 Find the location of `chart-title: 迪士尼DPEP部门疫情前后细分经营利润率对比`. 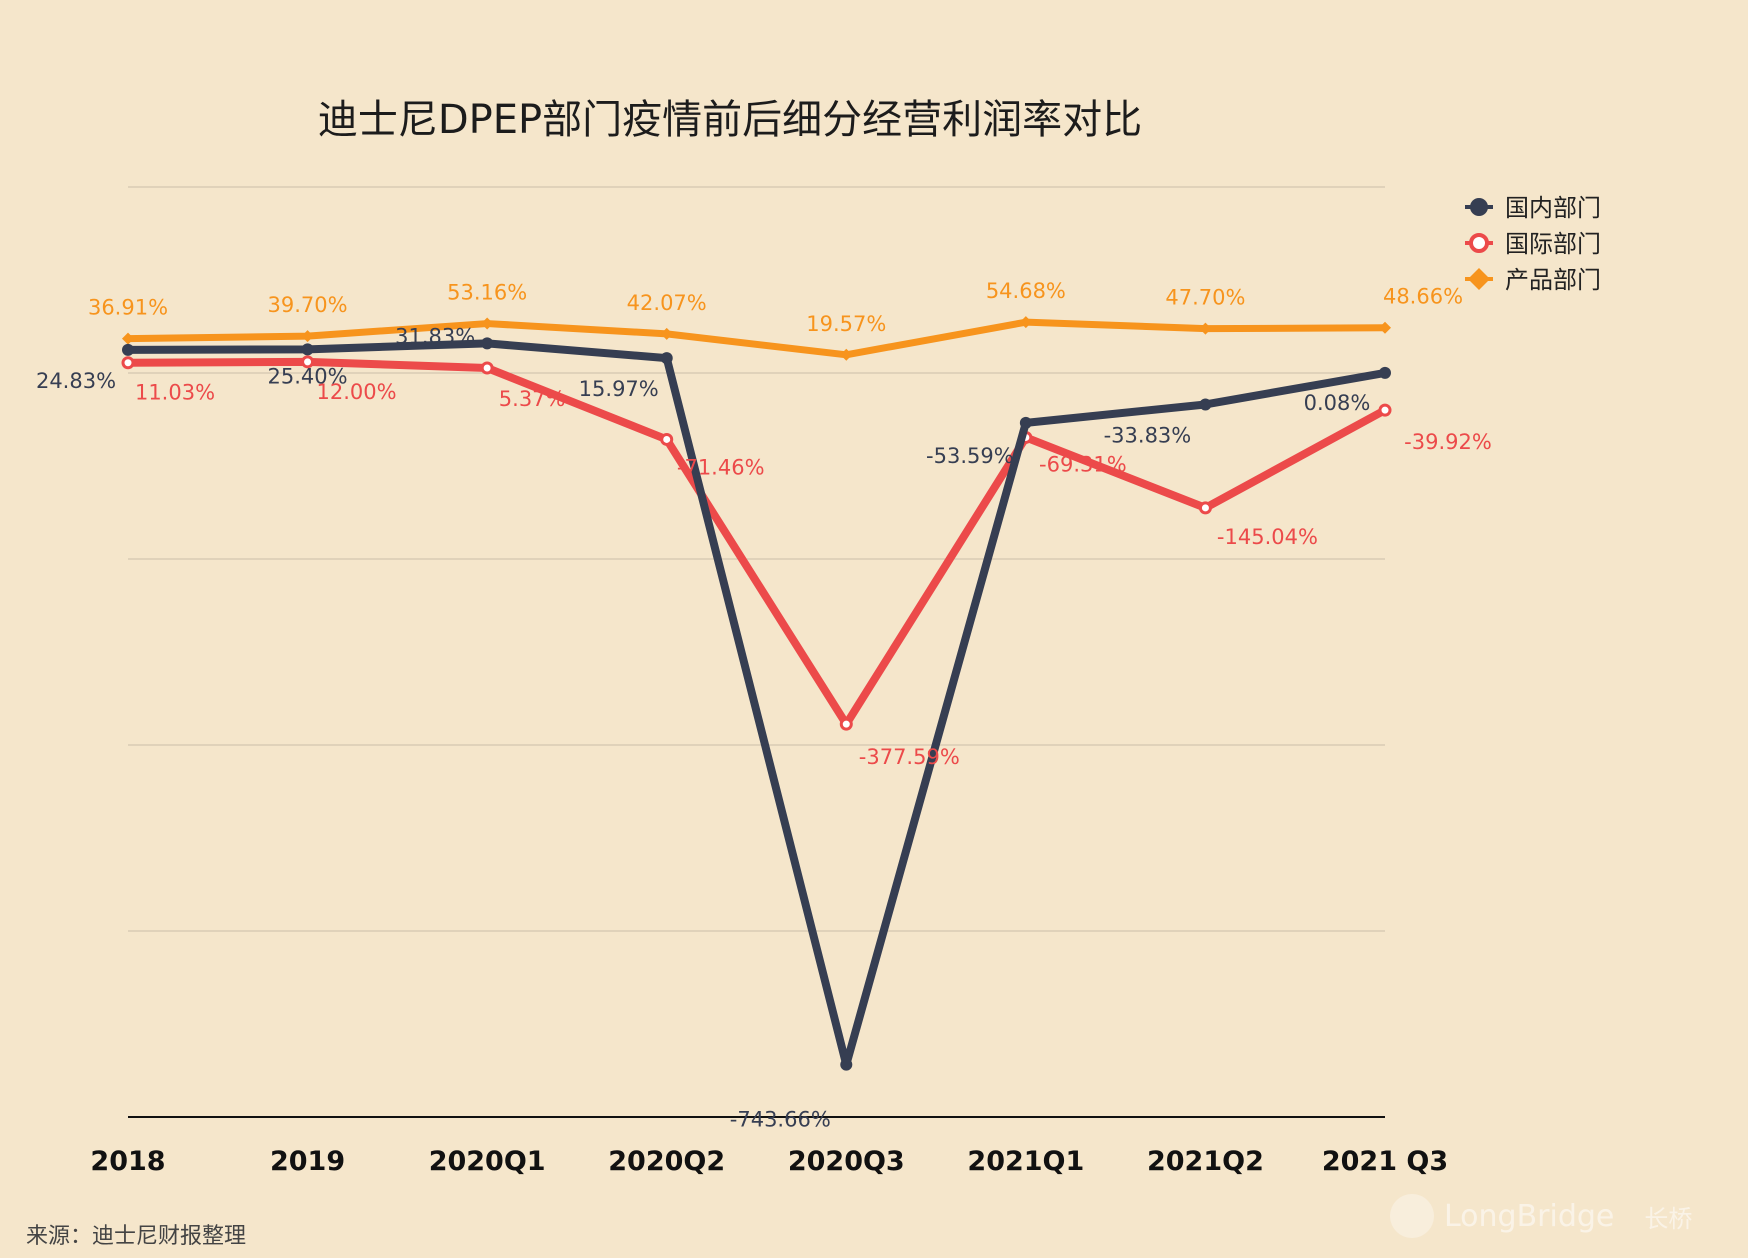

chart-title: 迪士尼DPEP部门疫情前后细分经营利润率对比 is located at coordinates (730, 120).